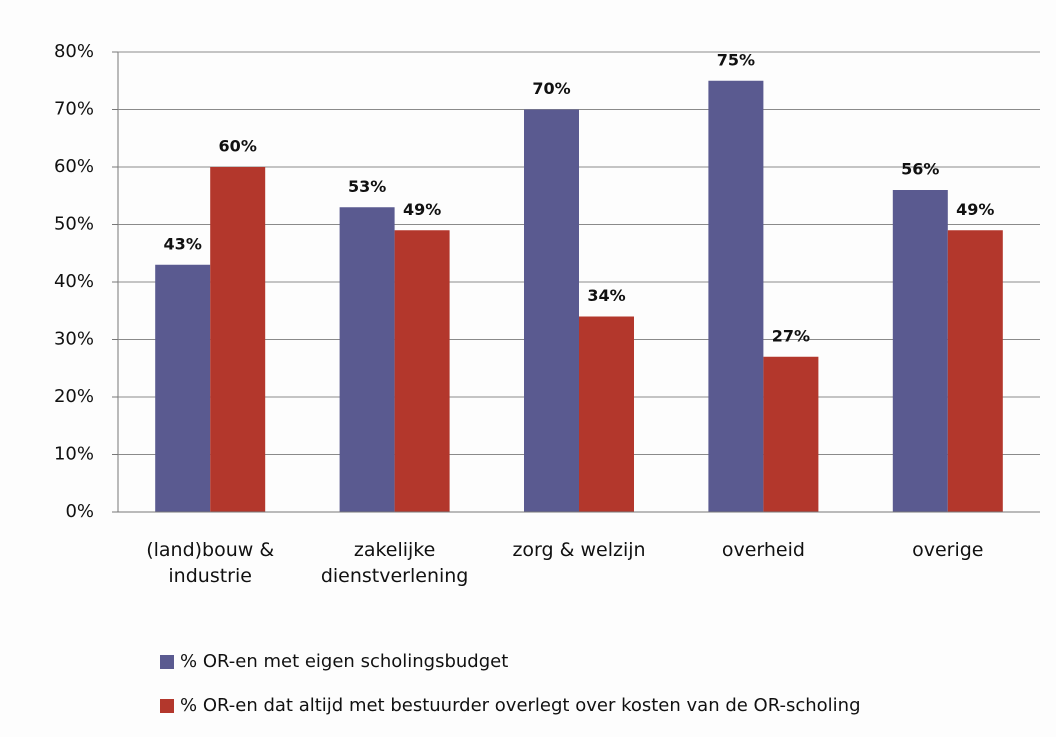 The height and width of the screenshot is (737, 1056). What do you see at coordinates (74, 51) in the screenshot?
I see `y-tick-label: 80%` at bounding box center [74, 51].